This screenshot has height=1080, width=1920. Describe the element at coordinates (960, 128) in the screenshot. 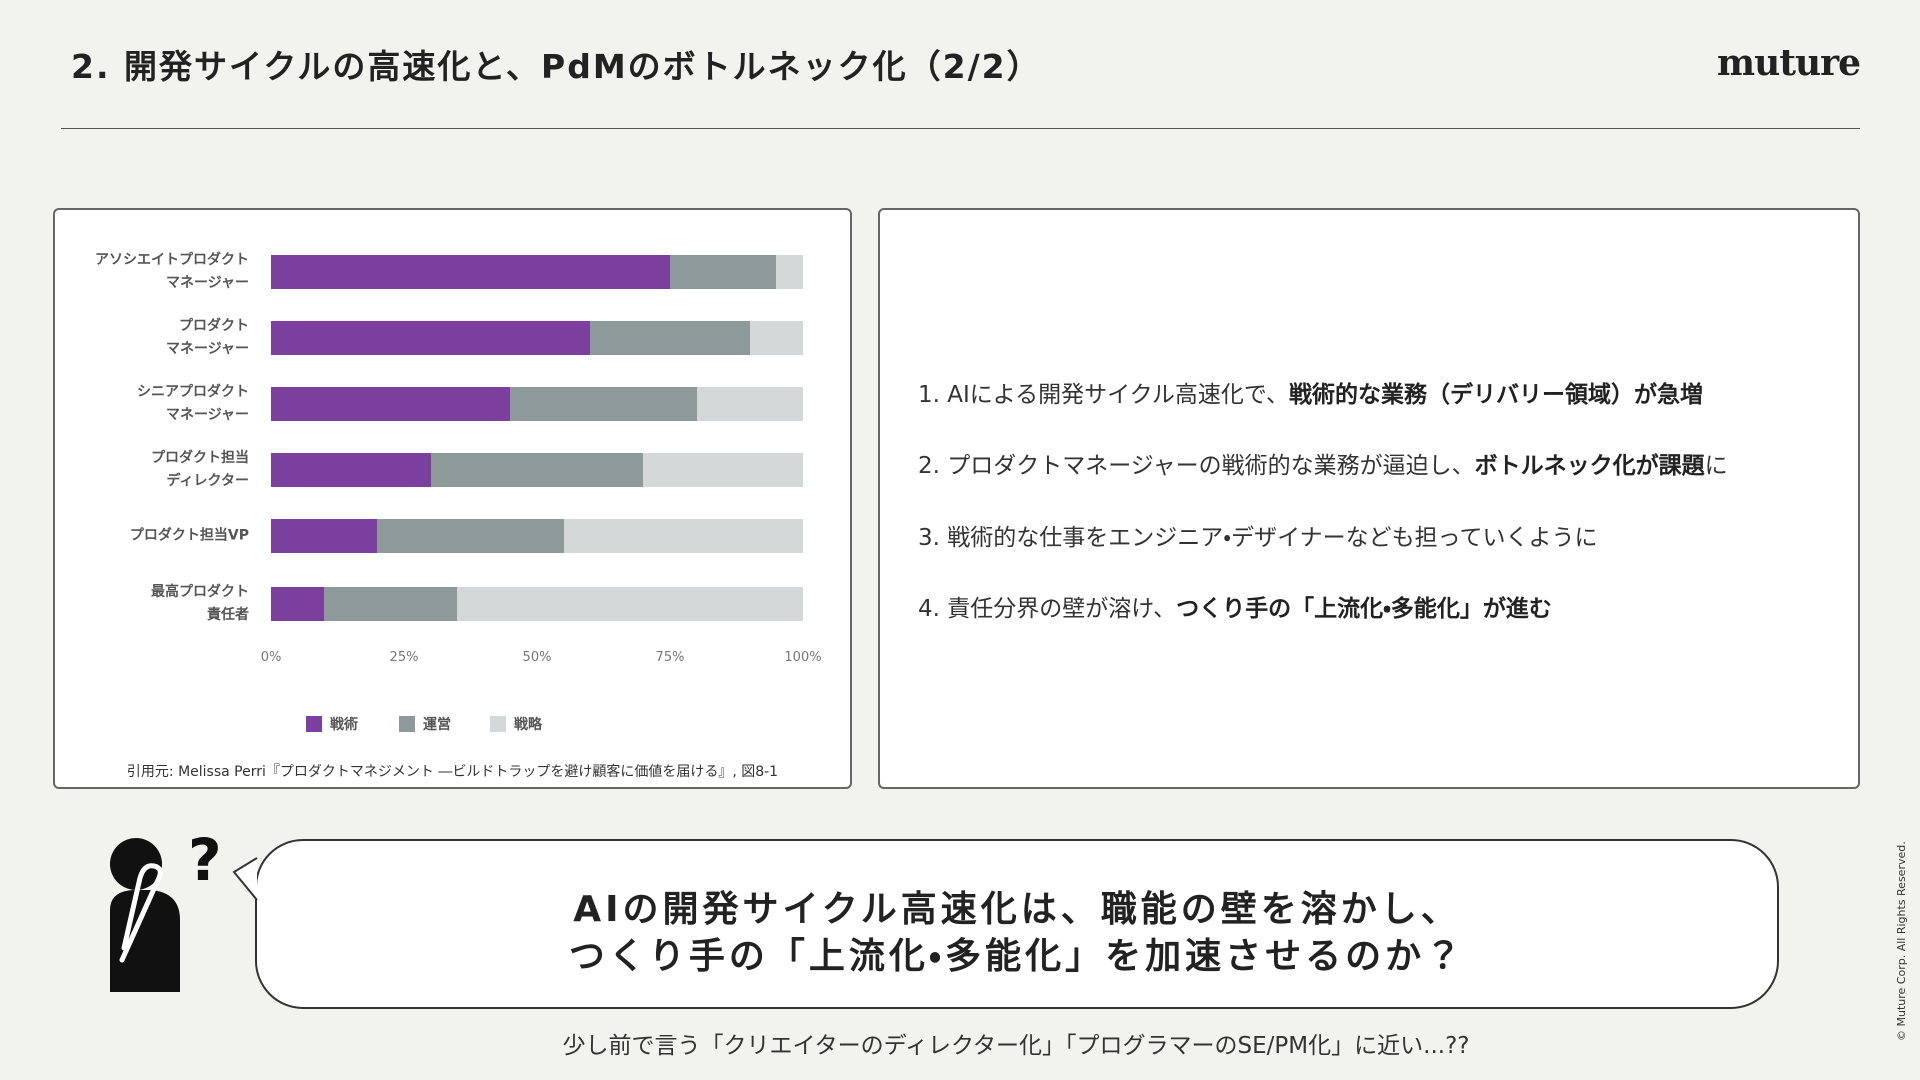

I see `divider` at that location.